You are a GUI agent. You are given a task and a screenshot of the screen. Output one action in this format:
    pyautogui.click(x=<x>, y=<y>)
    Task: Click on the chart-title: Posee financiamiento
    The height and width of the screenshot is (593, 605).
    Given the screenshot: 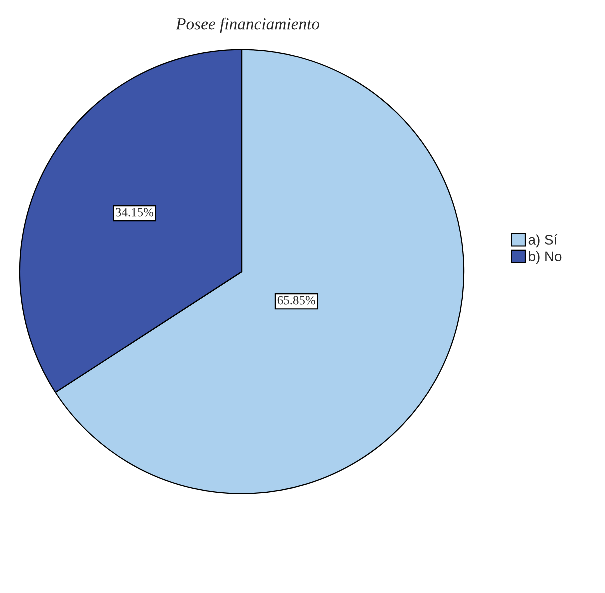 What is the action you would take?
    pyautogui.click(x=248, y=26)
    